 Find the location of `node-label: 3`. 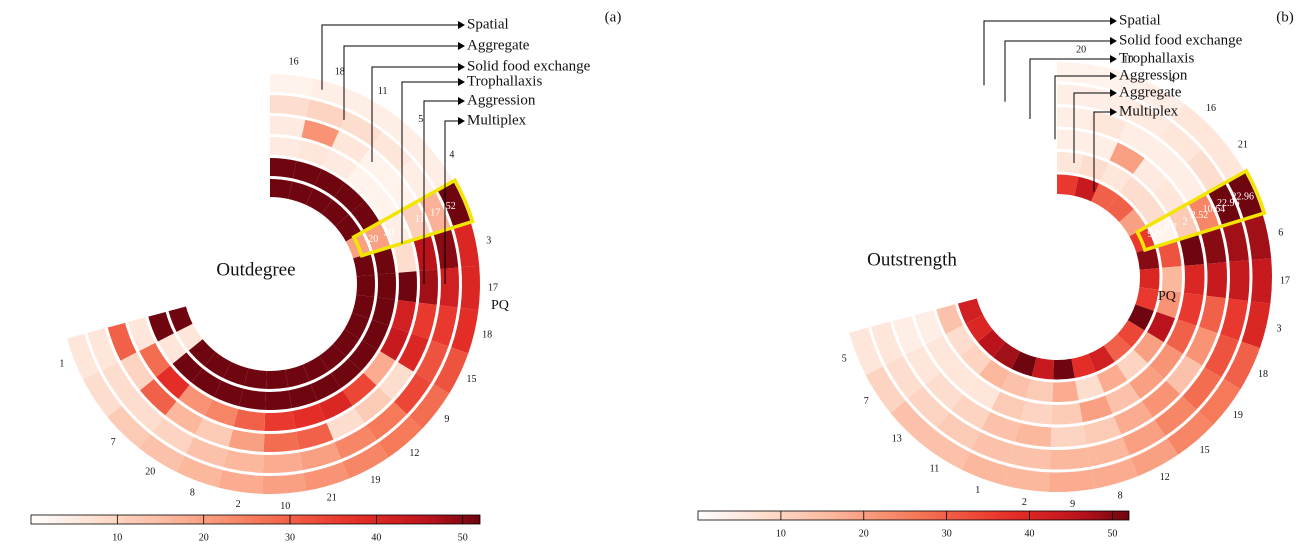

node-label: 3 is located at coordinates (488, 240).